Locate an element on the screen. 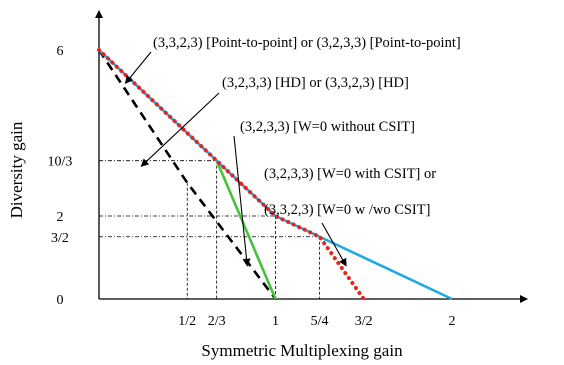  guide-lines is located at coordinates (210, 229).